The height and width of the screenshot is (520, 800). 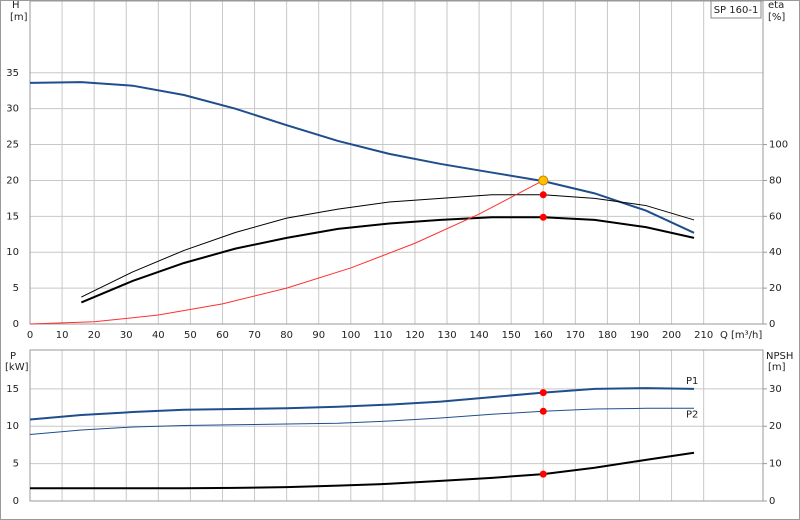 What do you see at coordinates (12, 109) in the screenshot?
I see `y-tick-label: 30` at bounding box center [12, 109].